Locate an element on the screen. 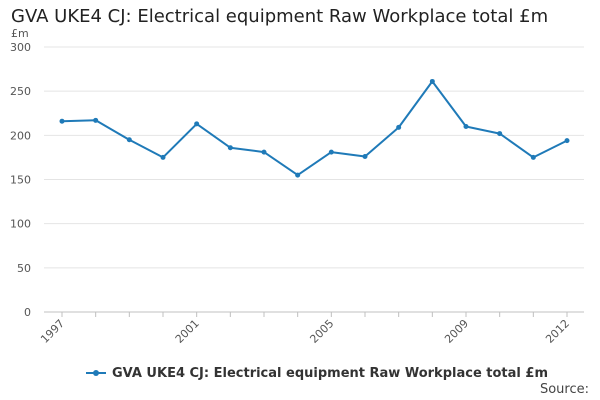 This screenshot has height=400, width=600. y-tick-label: 0 is located at coordinates (27, 312).